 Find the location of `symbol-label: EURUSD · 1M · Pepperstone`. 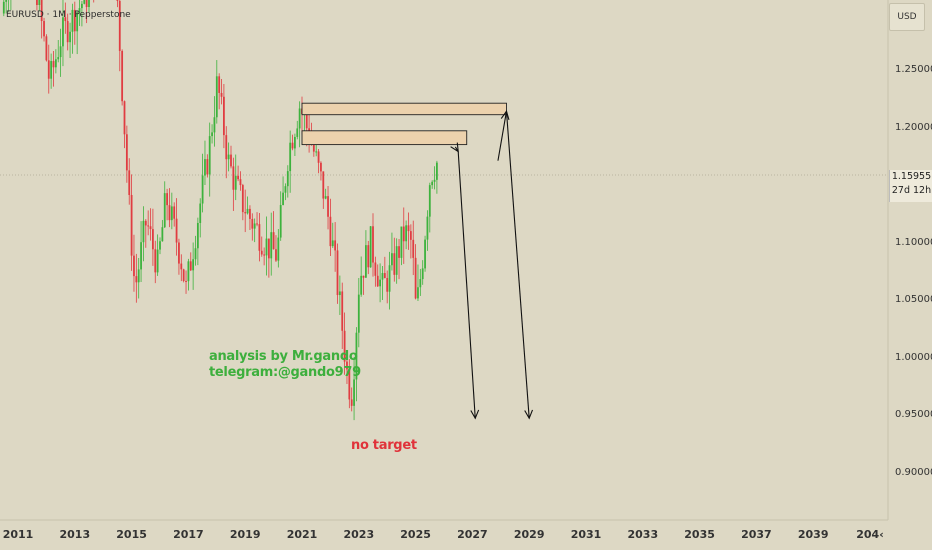

symbol-label: EURUSD · 1M · Pepperstone is located at coordinates (68, 15).